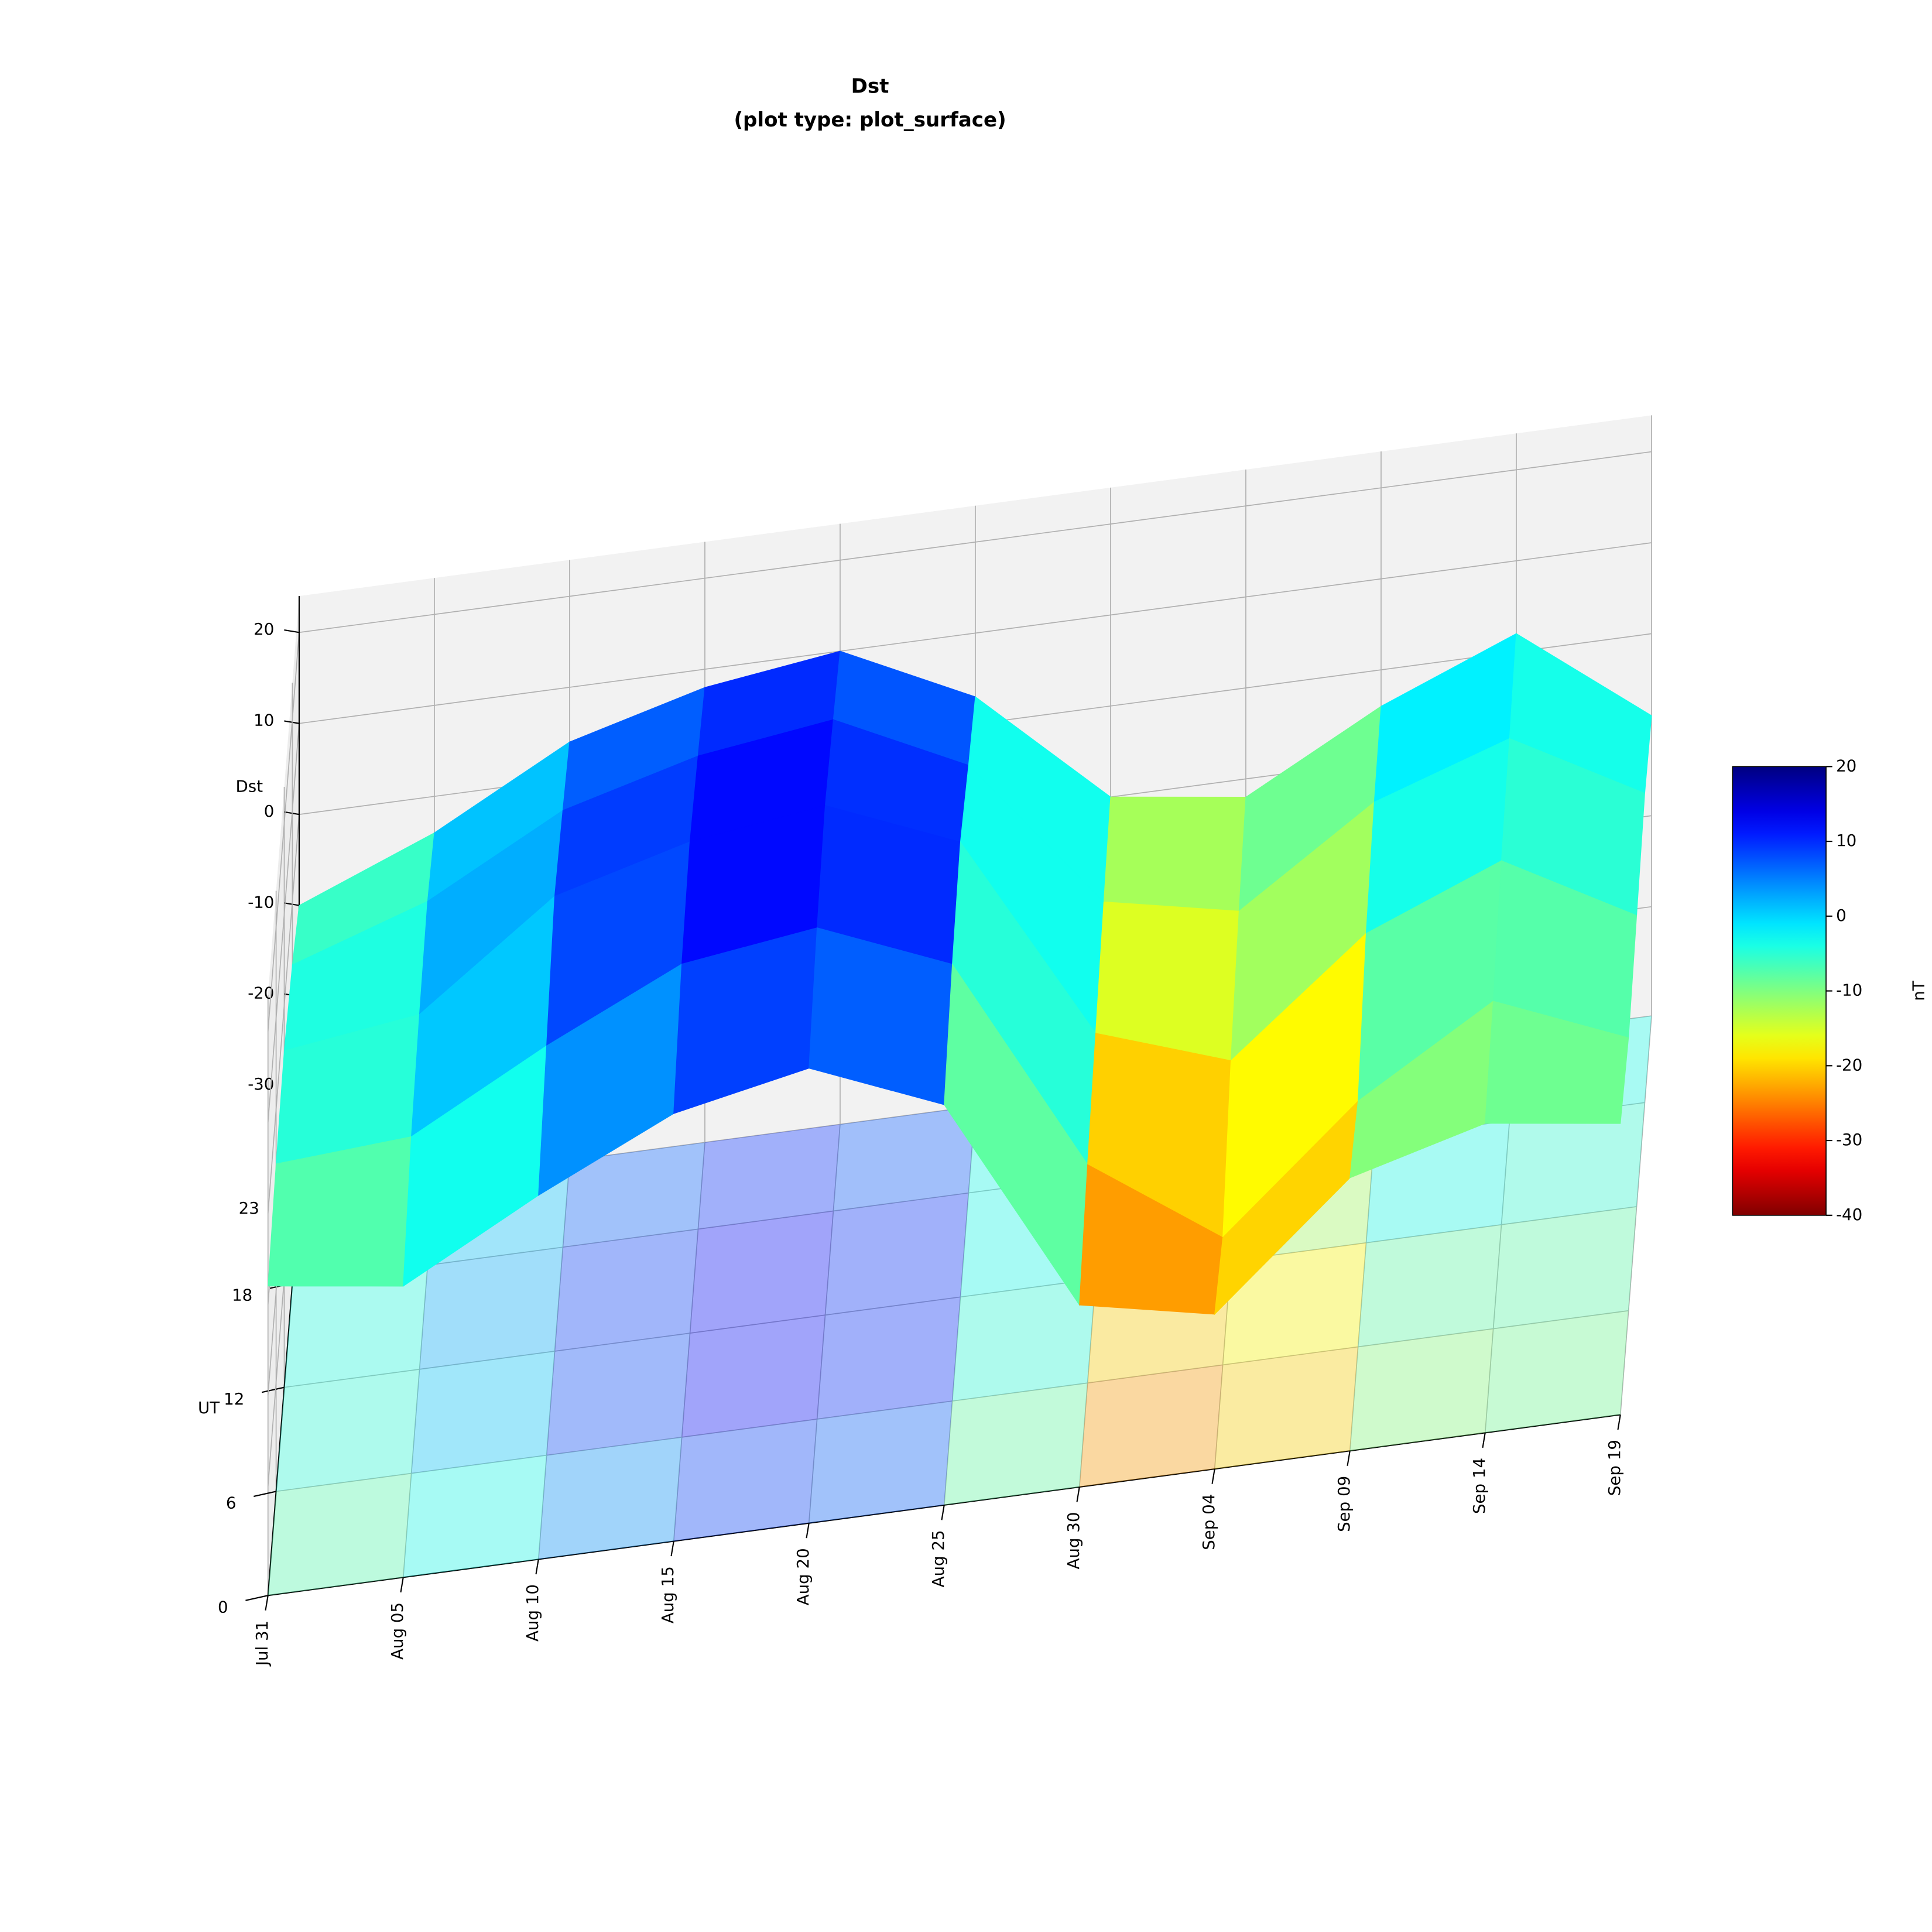 The height and width of the screenshot is (1932, 1932). Describe the element at coordinates (1841, 915) in the screenshot. I see `colorbar-tick-label: 0` at that location.